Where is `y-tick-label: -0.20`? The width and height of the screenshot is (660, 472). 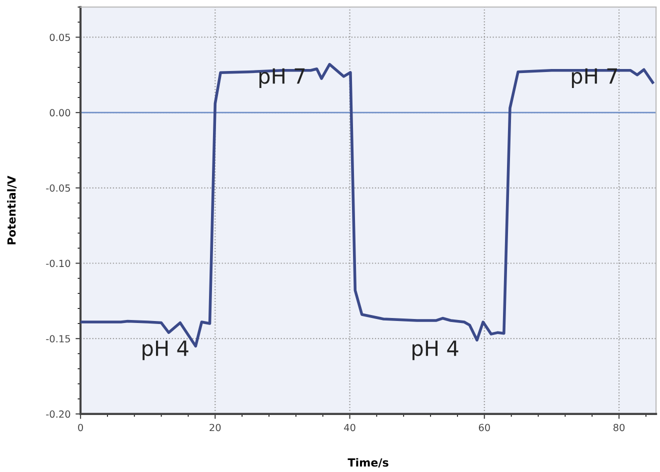 y-tick-label: -0.20 is located at coordinates (58, 414).